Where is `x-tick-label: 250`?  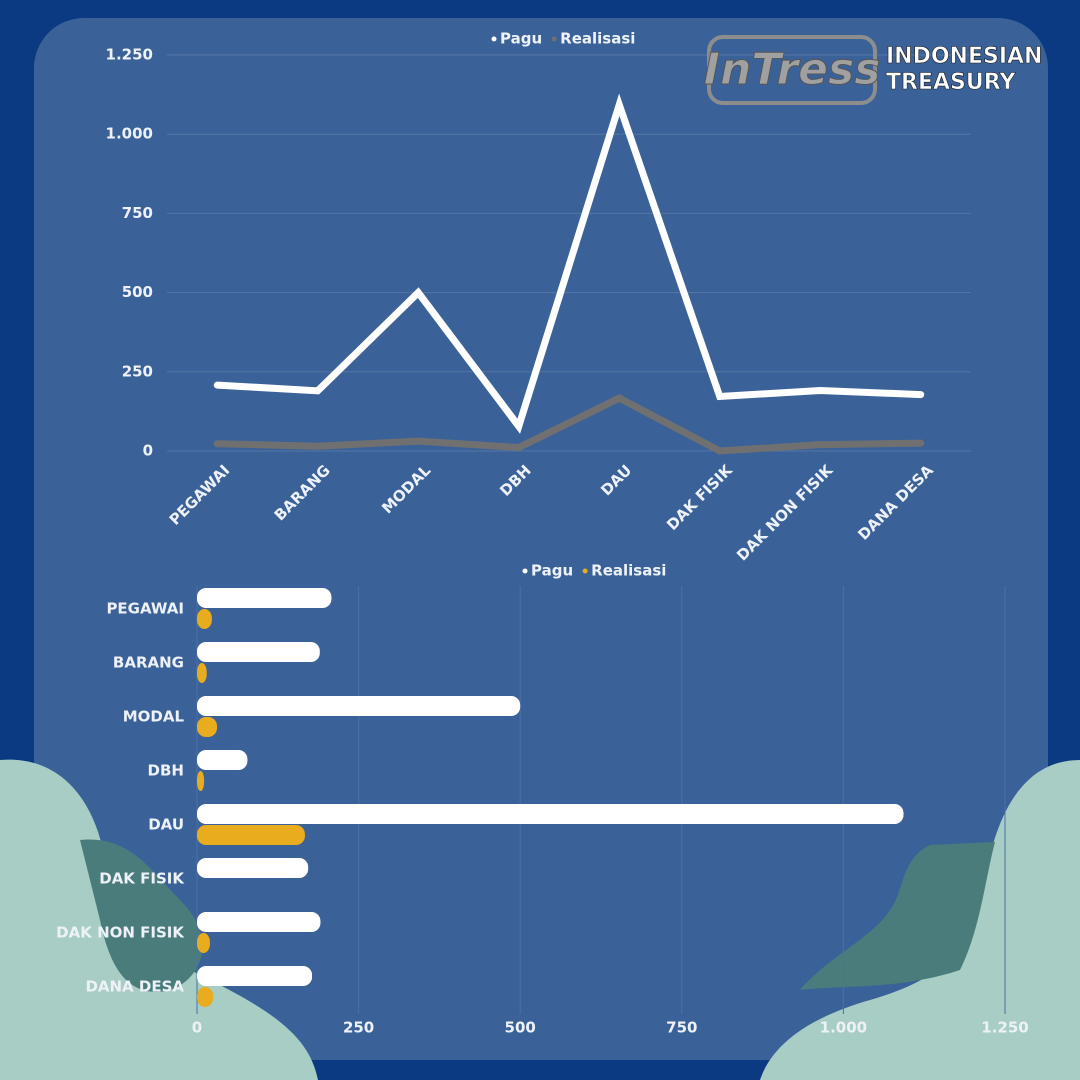
x-tick-label: 250 is located at coordinates (358, 1028).